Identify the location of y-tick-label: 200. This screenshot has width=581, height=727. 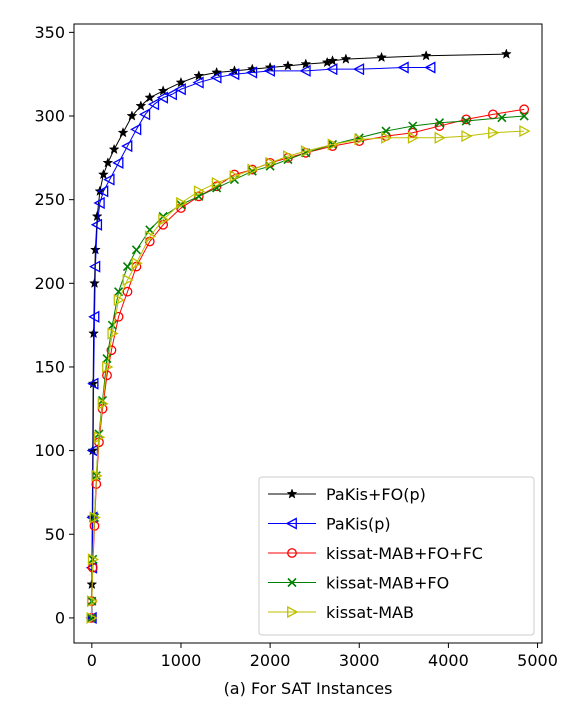
(49, 283).